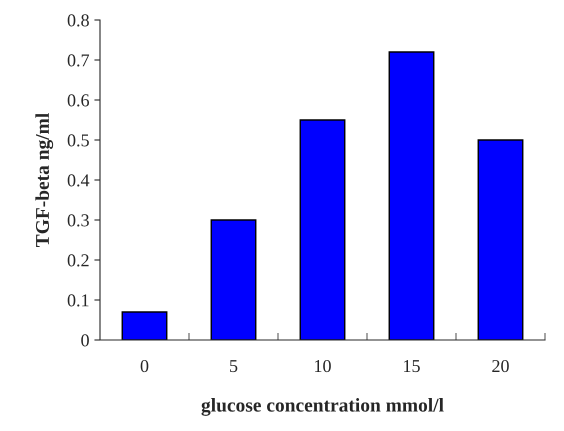  I want to click on y-axis-title: TGF-beta ng/ml, so click(44, 180).